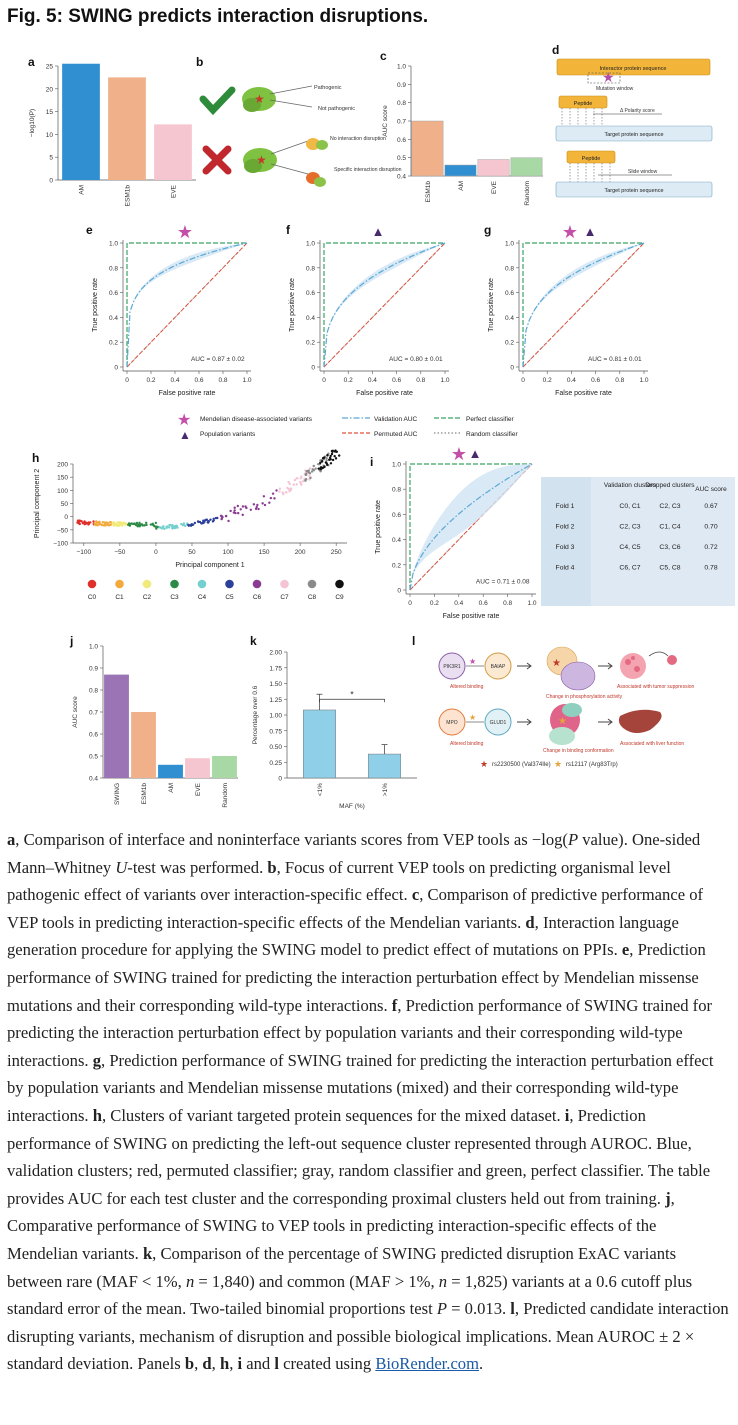 This screenshot has width=738, height=1425. I want to click on g-xtick-label: 1.0, so click(643, 380).